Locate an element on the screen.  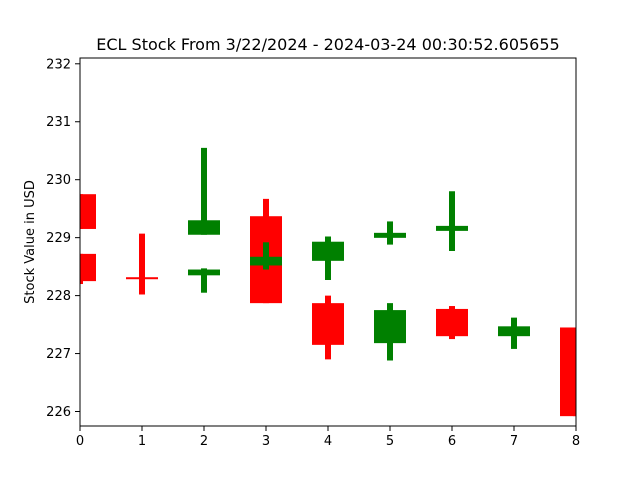
x-tick-label: 8 is located at coordinates (576, 441).